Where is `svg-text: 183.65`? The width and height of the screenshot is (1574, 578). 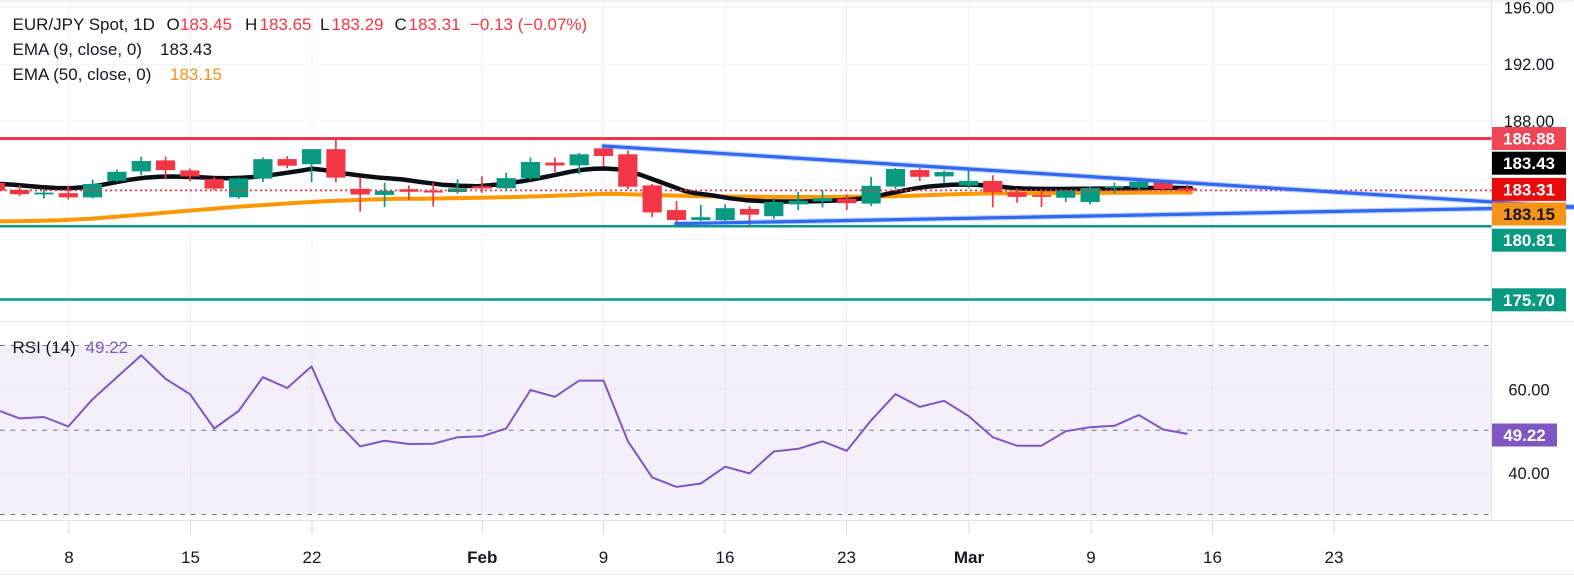
svg-text: 183.65 is located at coordinates (286, 24).